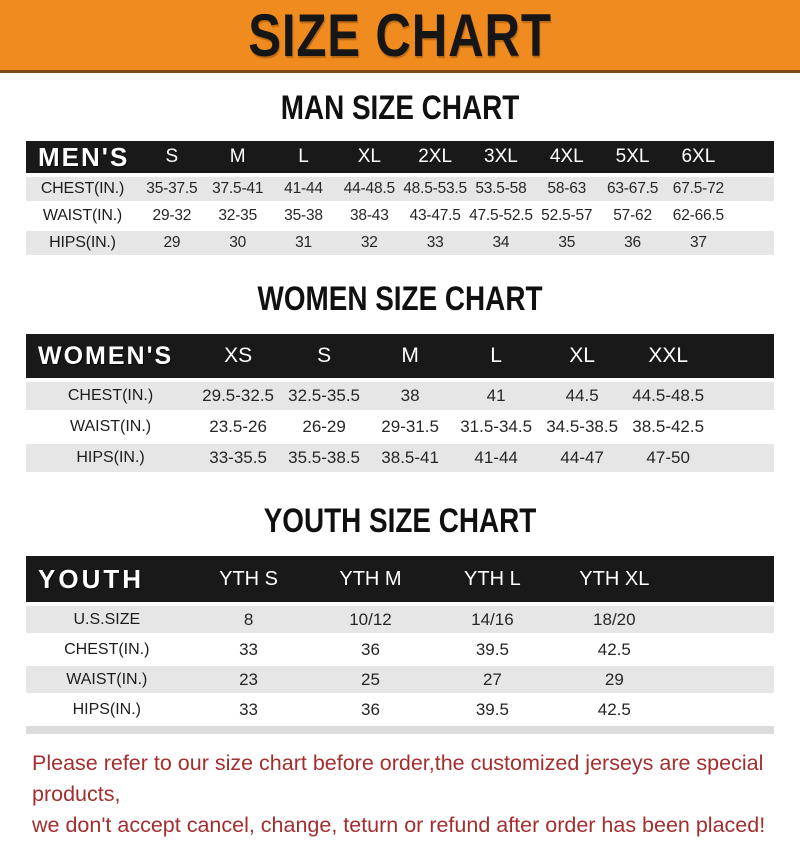 This screenshot has width=800, height=841. I want to click on table-row: HIPS(IN.) 29 30 31 32 33 34 35 36 37, so click(400, 243).